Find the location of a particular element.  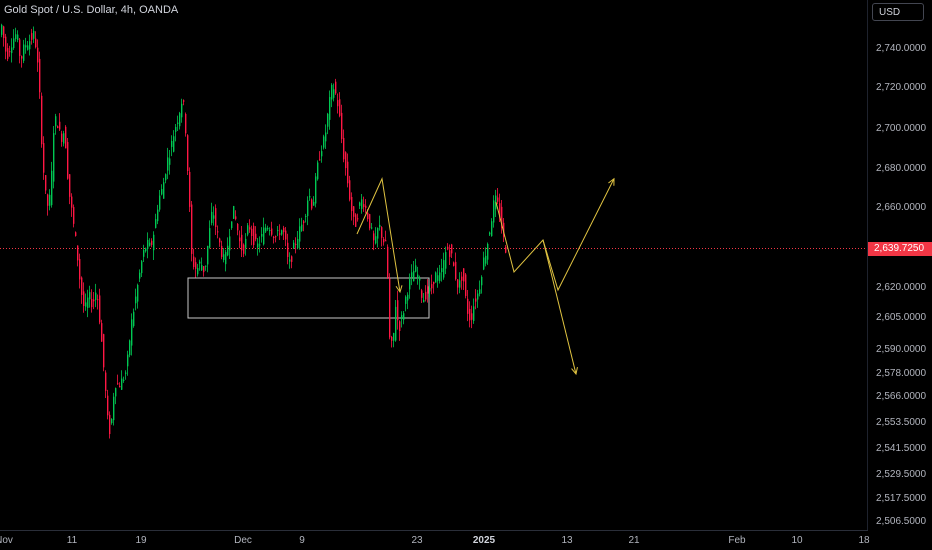

price-tick-label: 2,620.0000 is located at coordinates (901, 287).